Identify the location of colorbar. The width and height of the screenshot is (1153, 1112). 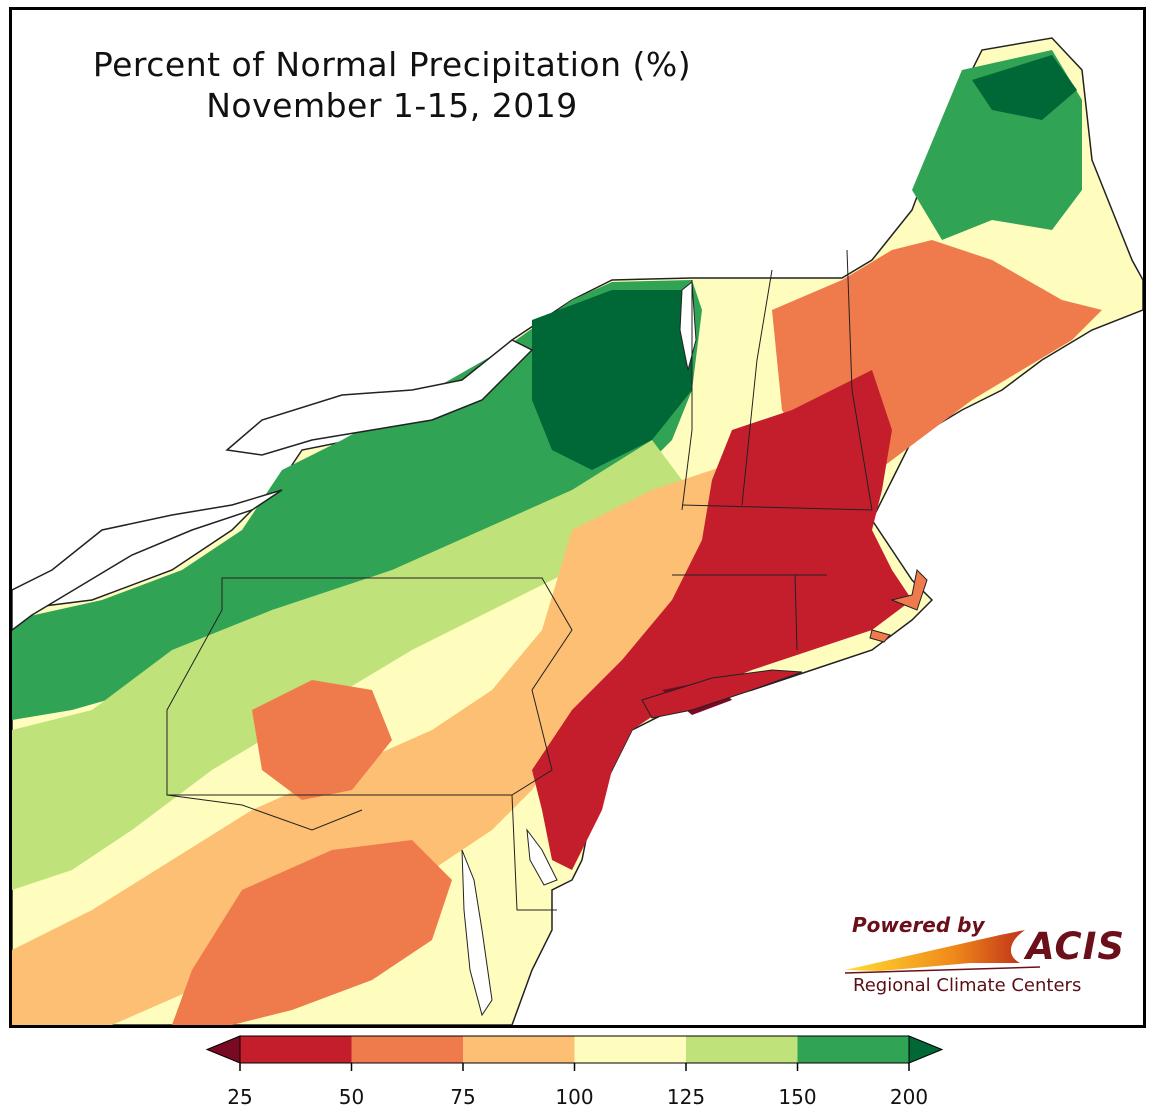
(574, 1053).